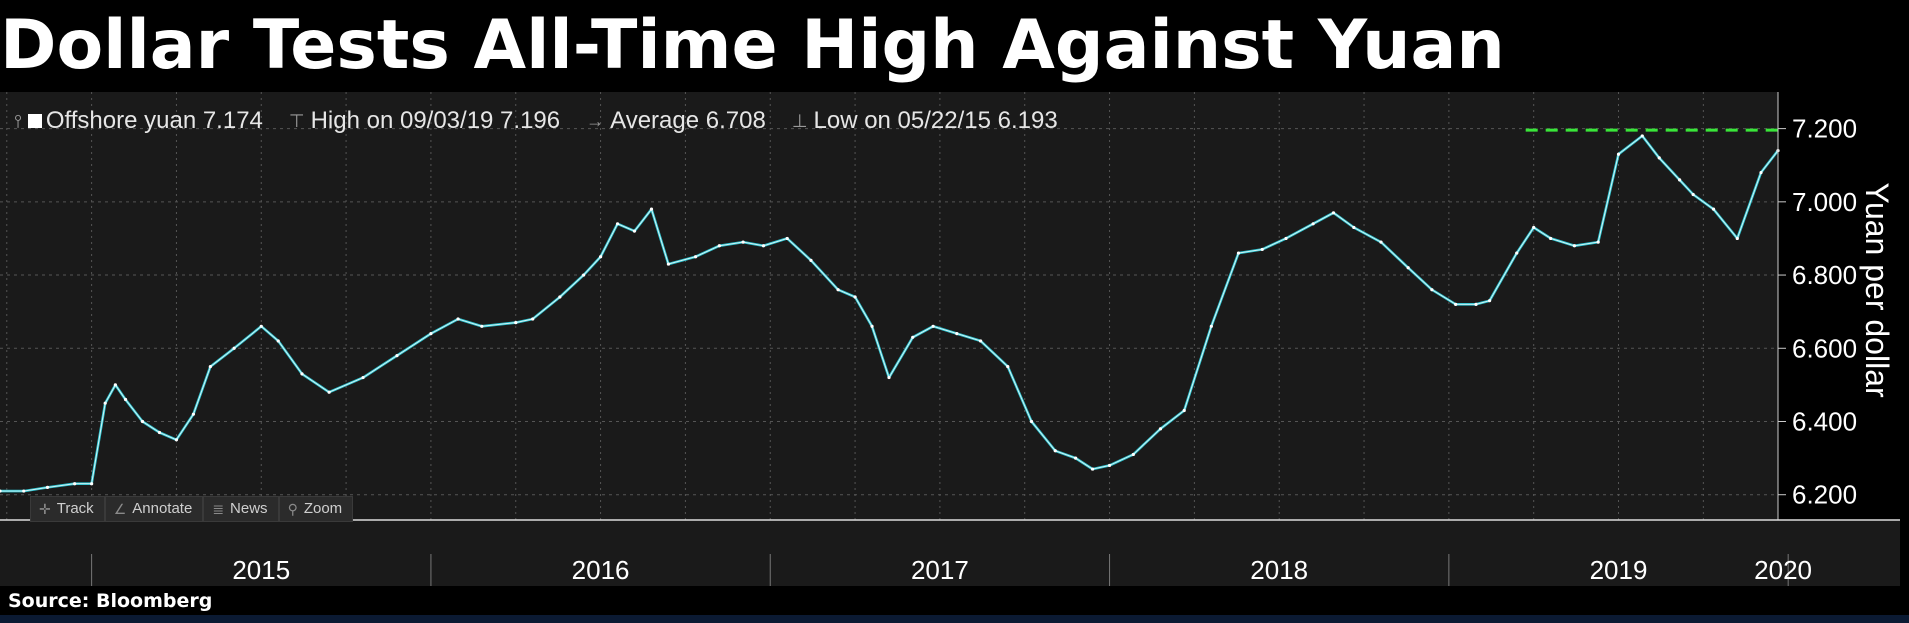 This screenshot has height=623, width=1909. I want to click on annotate-label: Annotate, so click(162, 508).